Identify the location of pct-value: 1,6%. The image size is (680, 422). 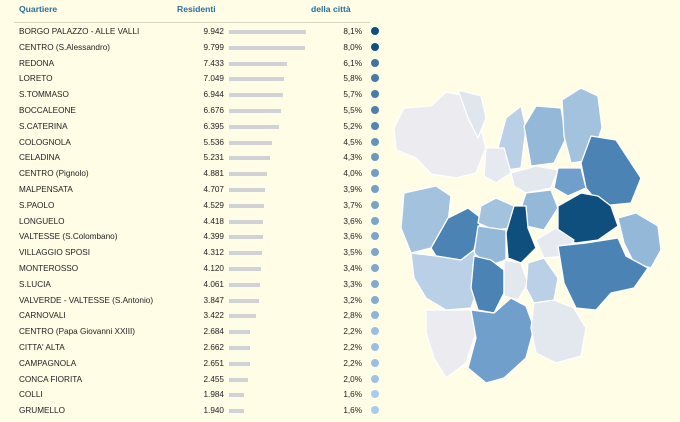
(352, 395).